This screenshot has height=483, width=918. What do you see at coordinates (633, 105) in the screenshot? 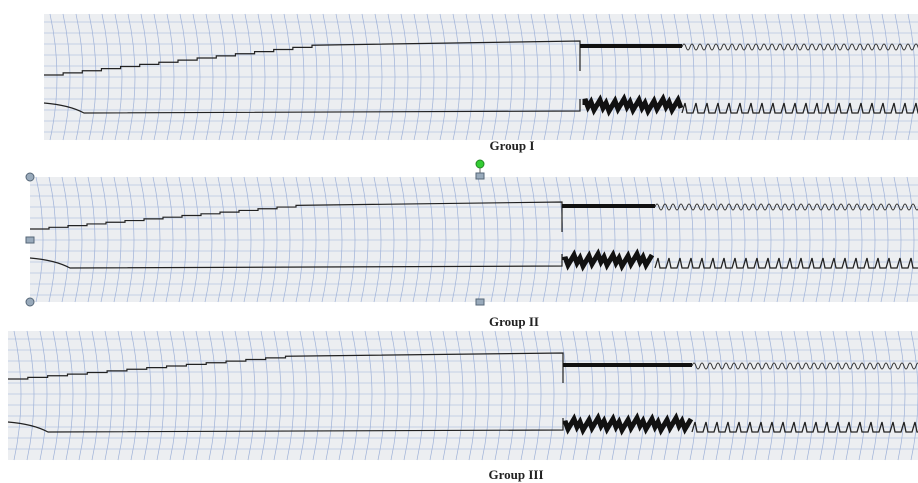
I see `scribble` at bounding box center [633, 105].